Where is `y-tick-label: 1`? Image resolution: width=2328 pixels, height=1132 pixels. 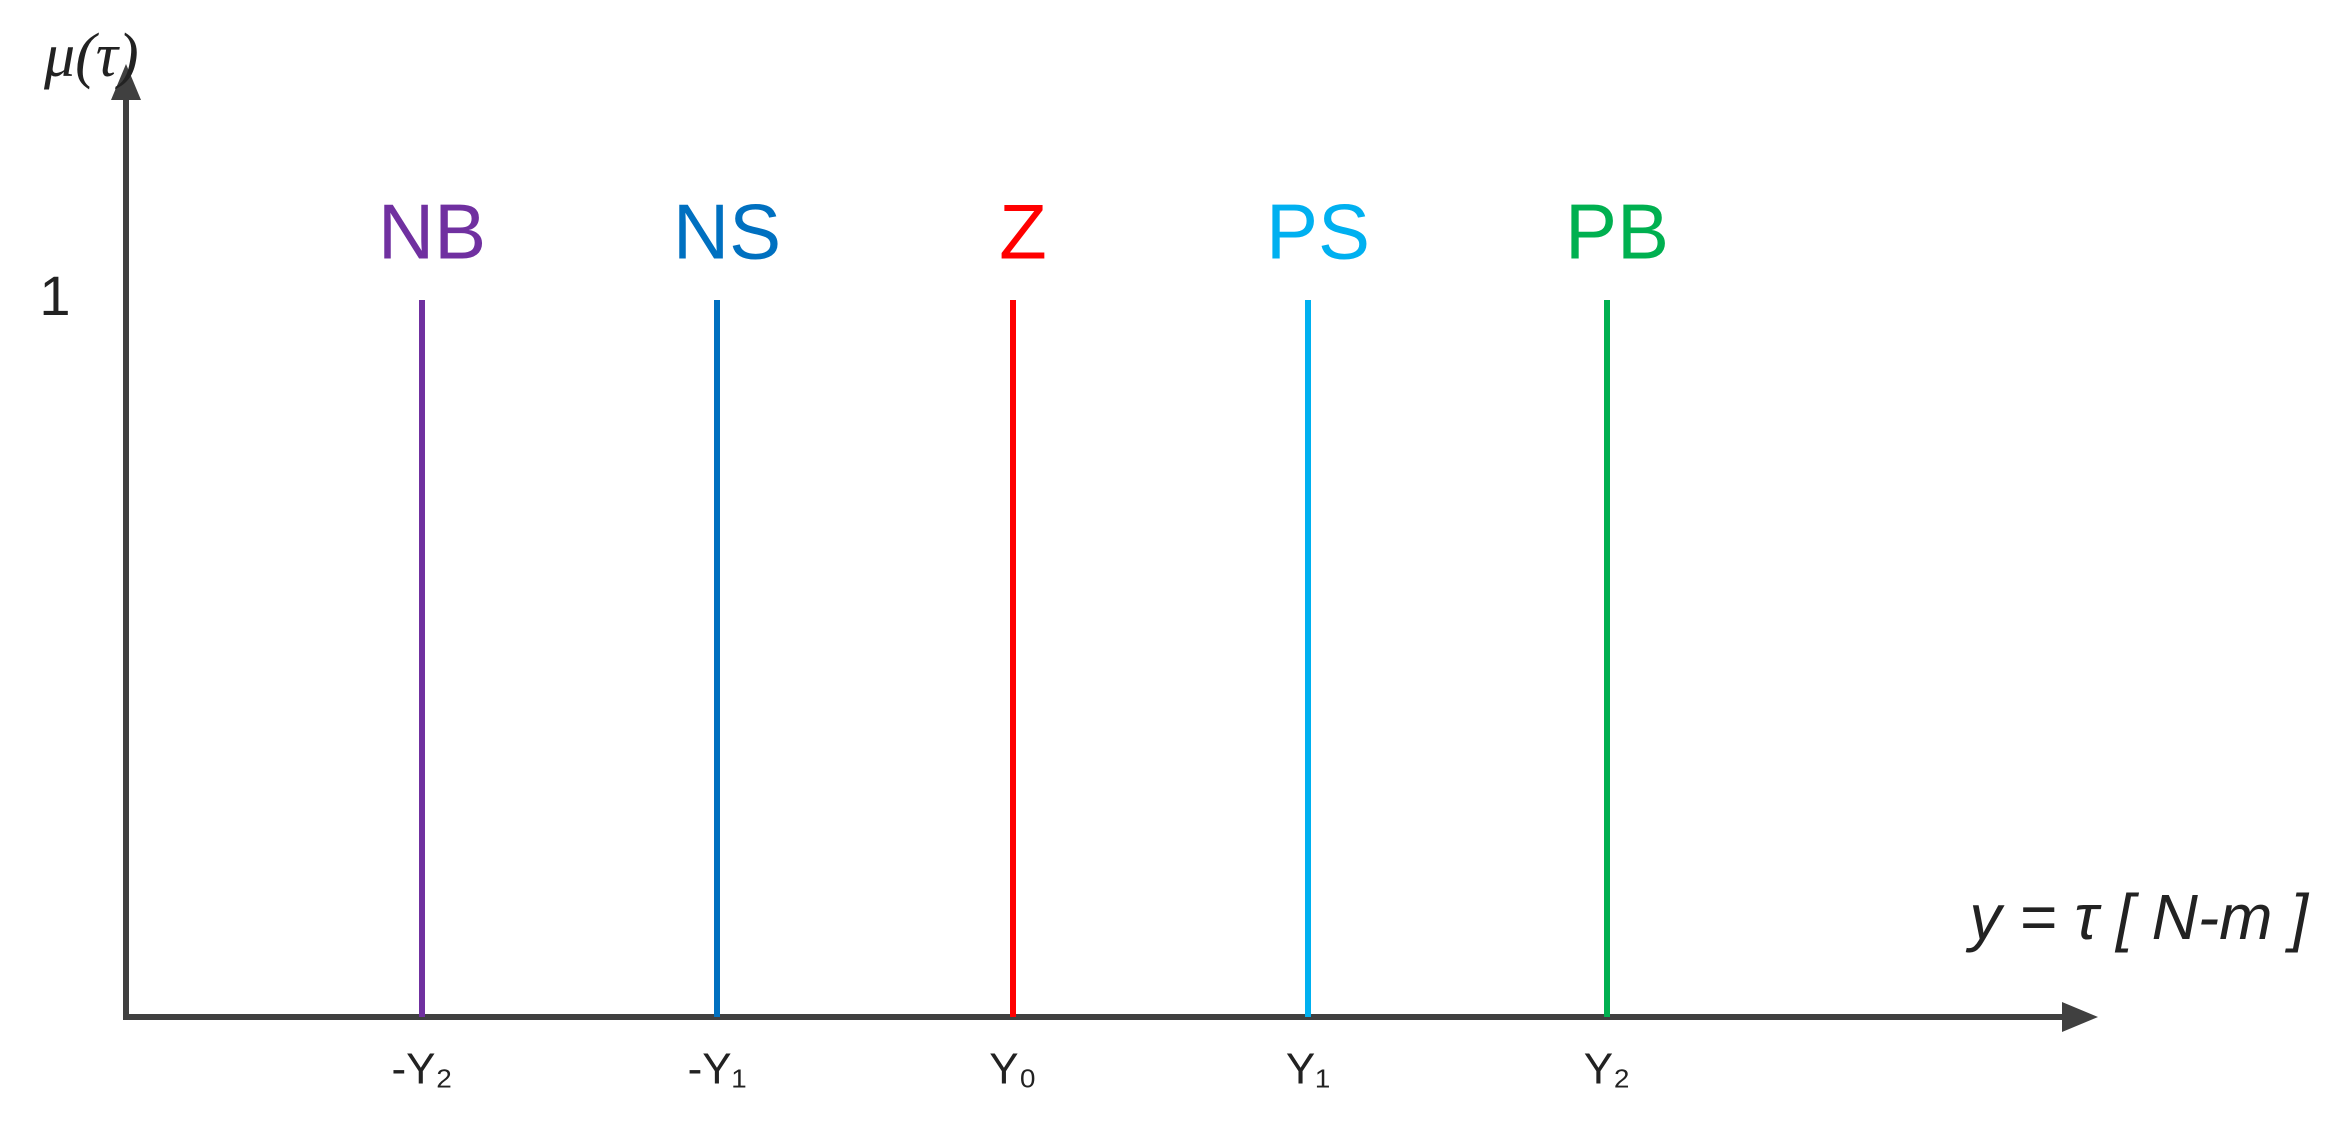
y-tick-label: 1 is located at coordinates (54, 295).